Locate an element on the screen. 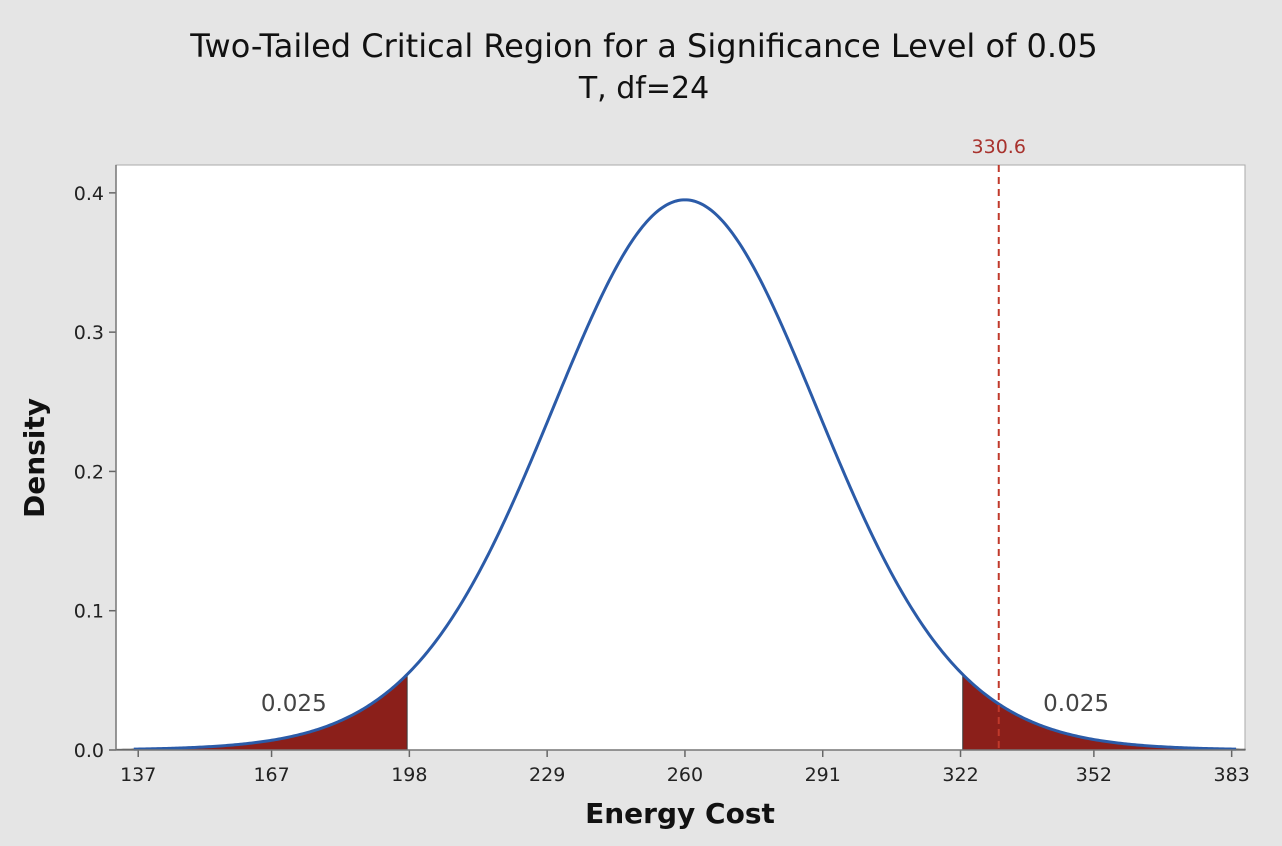  y-tick-label: 0.4 is located at coordinates (89, 194).